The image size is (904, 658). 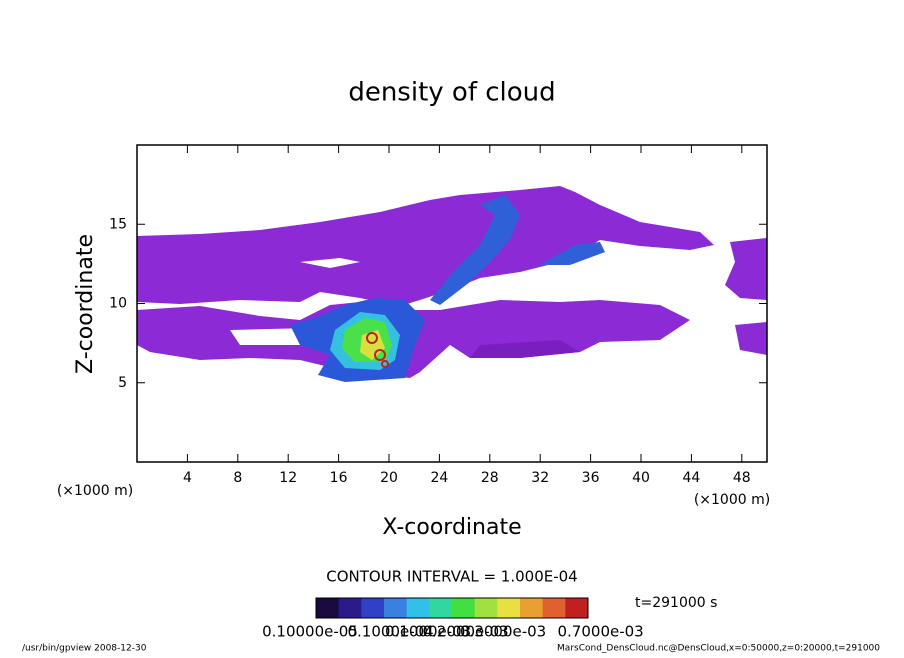 What do you see at coordinates (691, 478) in the screenshot?
I see `x-tick-label: 44` at bounding box center [691, 478].